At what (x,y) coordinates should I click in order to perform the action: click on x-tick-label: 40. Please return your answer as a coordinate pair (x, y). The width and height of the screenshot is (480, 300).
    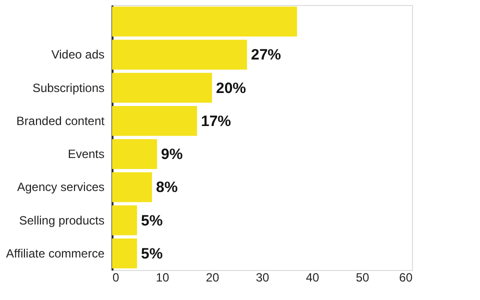
    Looking at the image, I should click on (313, 277).